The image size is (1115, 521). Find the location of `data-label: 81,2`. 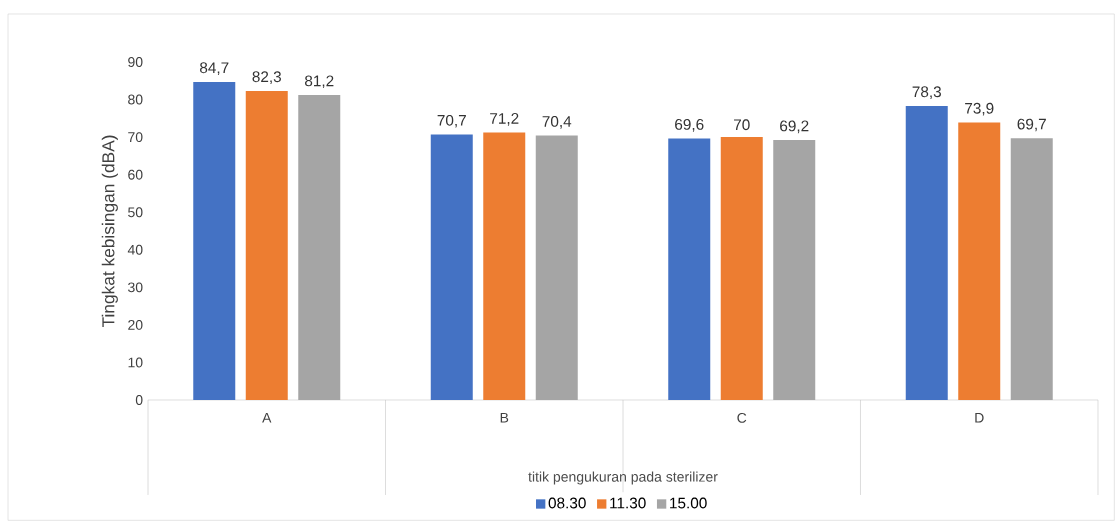

data-label: 81,2 is located at coordinates (319, 82).